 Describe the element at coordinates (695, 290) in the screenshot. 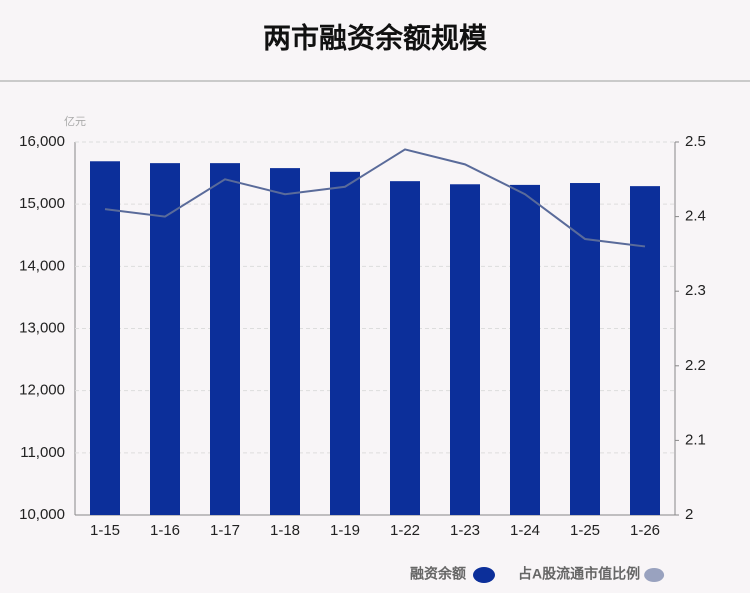

I see `y2-tick-label: 2.3` at that location.